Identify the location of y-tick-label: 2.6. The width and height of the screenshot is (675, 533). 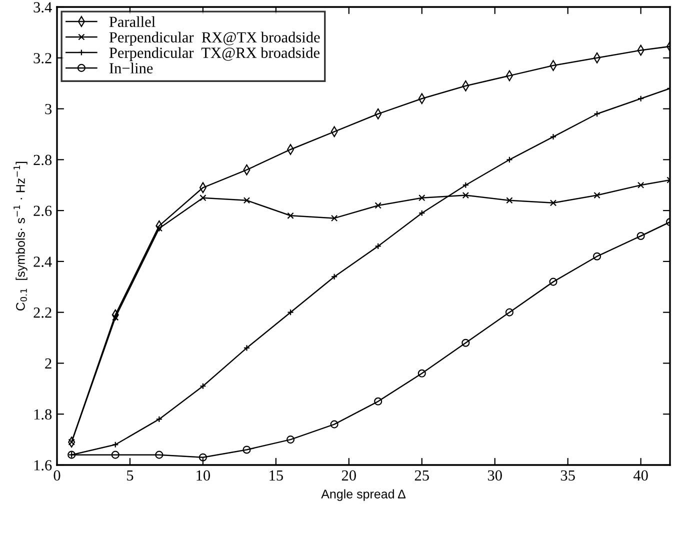
(43, 211).